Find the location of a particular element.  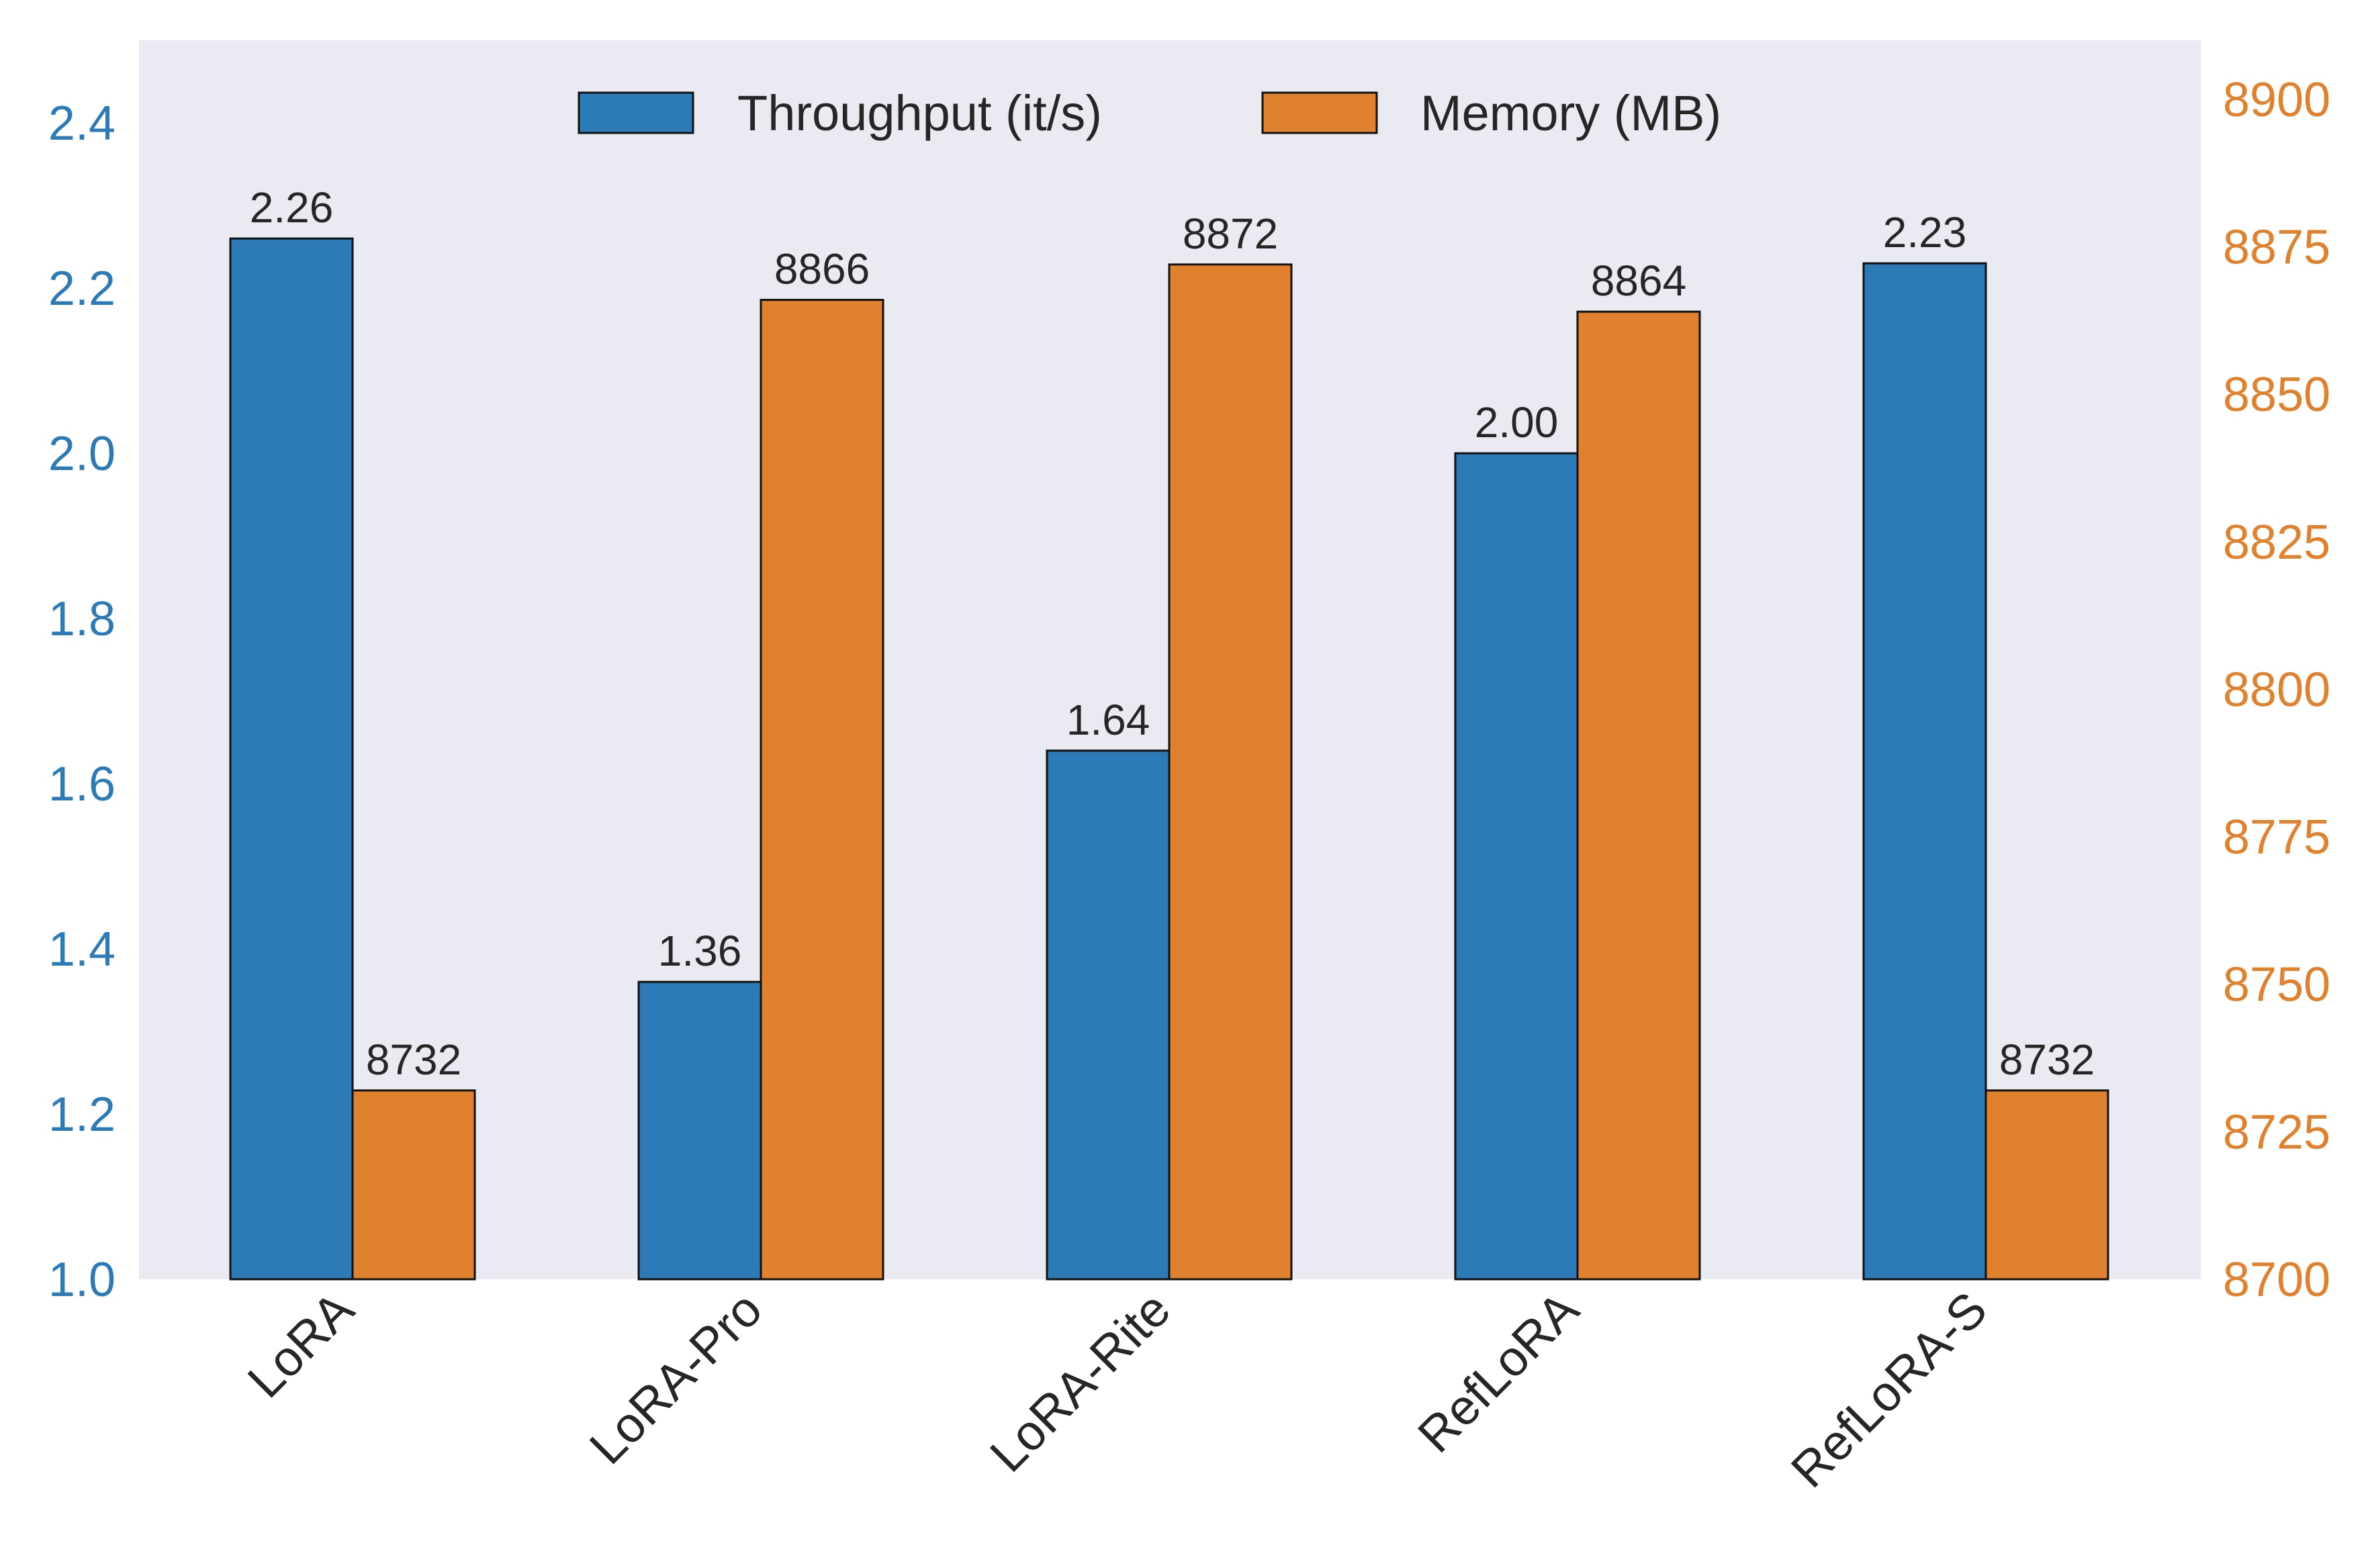

category-label: RefLoRA is located at coordinates (1498, 1372).